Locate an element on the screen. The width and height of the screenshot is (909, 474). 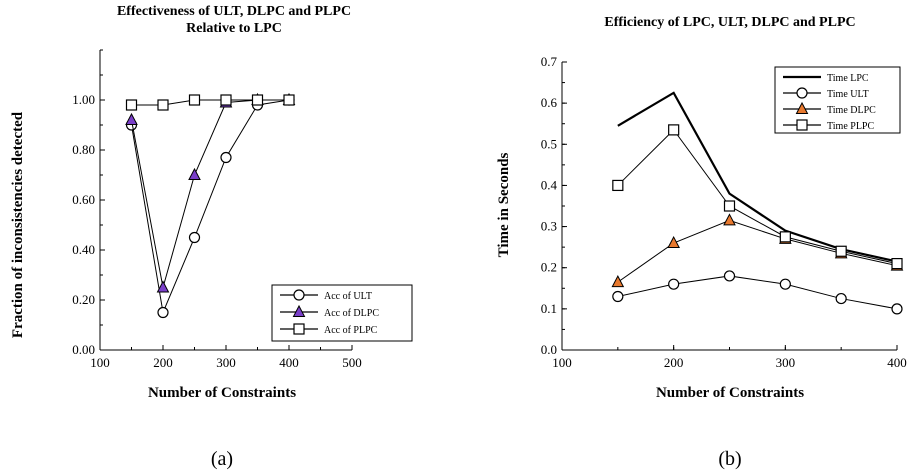
y-tick-label: 0.00 is located at coordinates (83, 349).